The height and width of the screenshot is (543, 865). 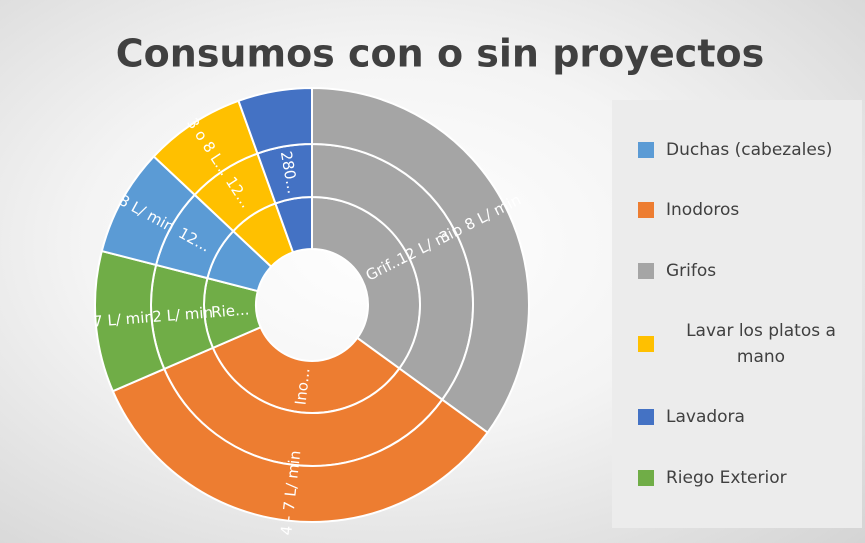 I want to click on chart-title: Consumos con o sin proyectos, so click(x=440, y=54).